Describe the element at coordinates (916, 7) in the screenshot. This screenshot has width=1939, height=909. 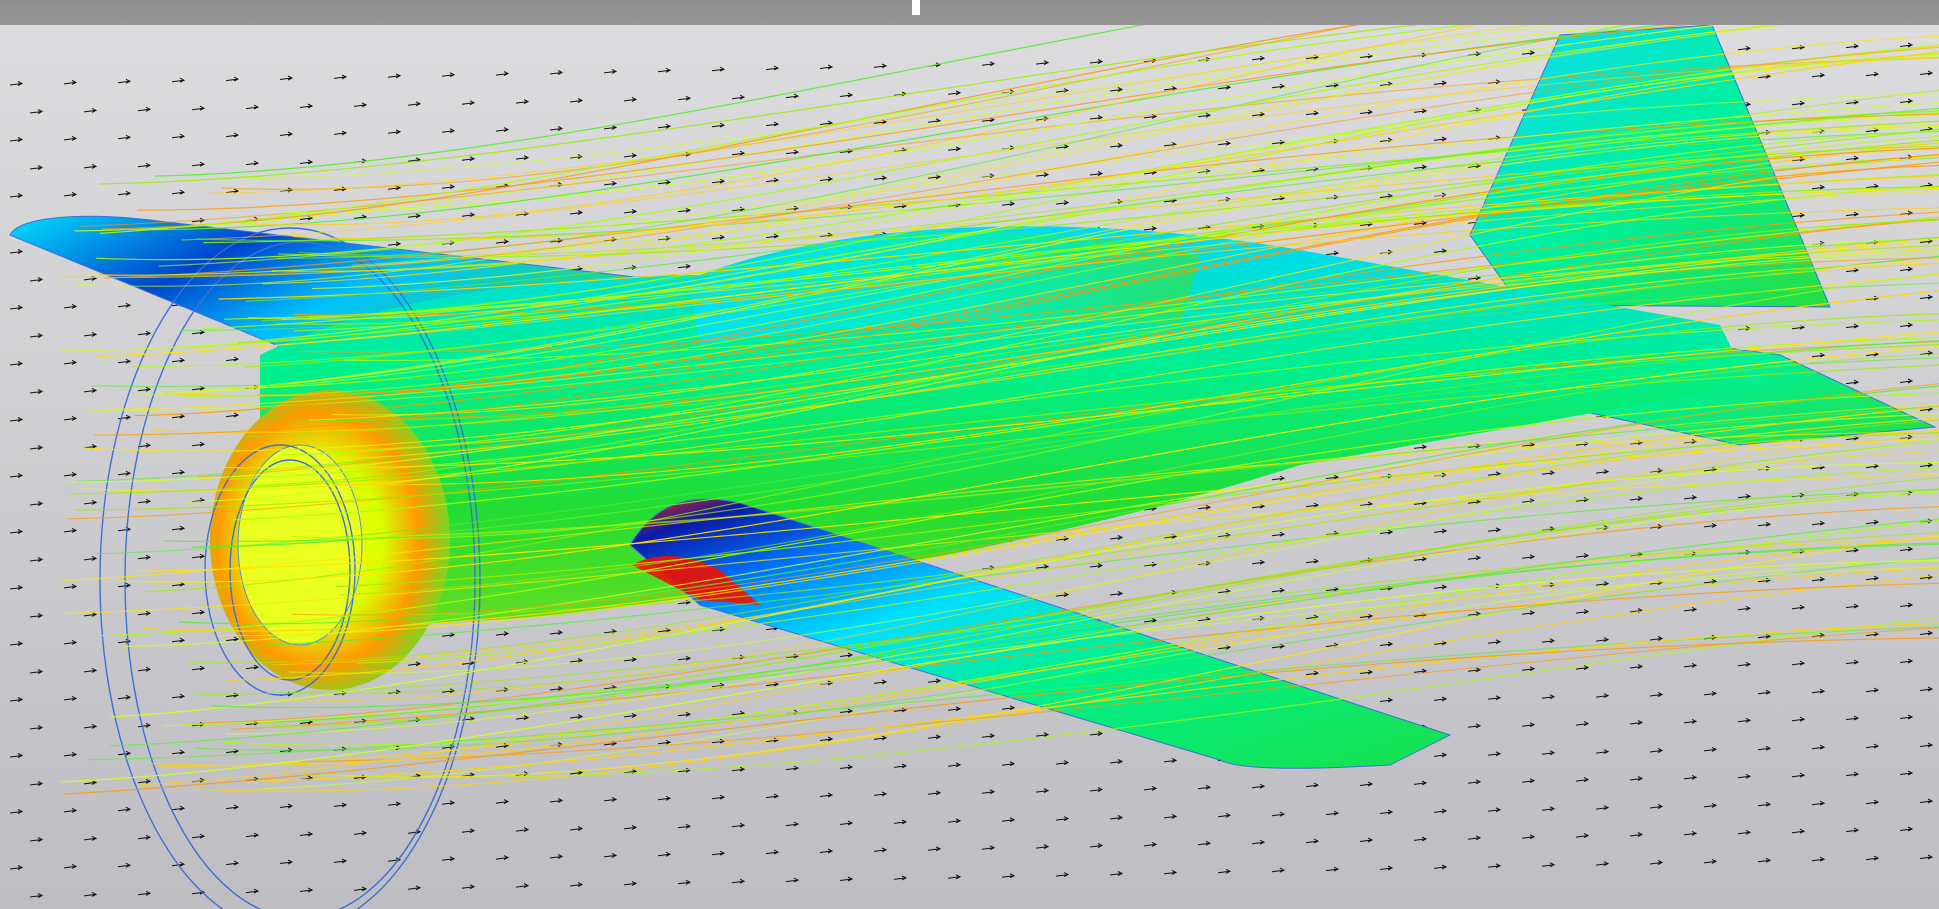
I see `splitter-handle` at that location.